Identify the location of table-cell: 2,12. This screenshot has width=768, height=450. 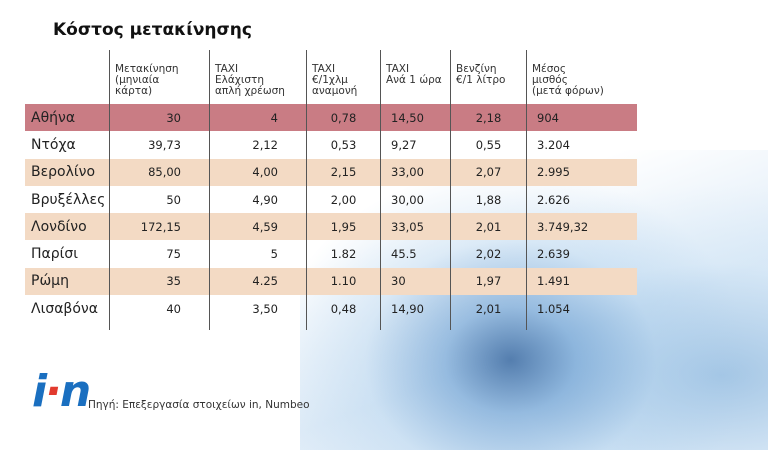
(257, 145).